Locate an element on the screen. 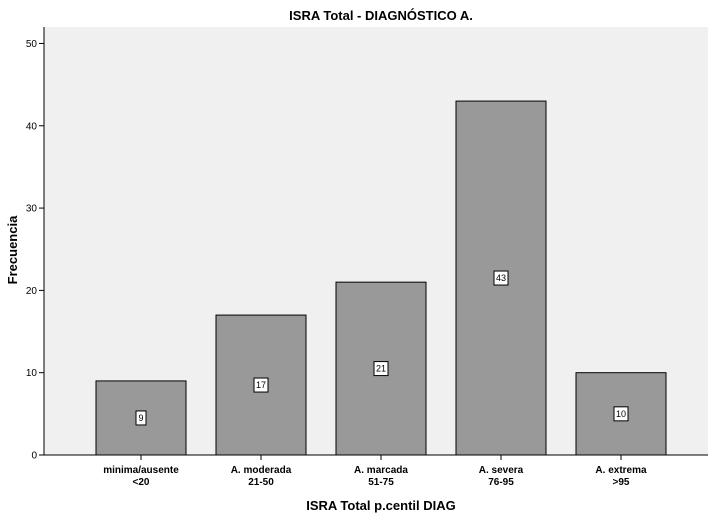  x-axis-title: ISRA Total p.centil DIAG is located at coordinates (381, 505).